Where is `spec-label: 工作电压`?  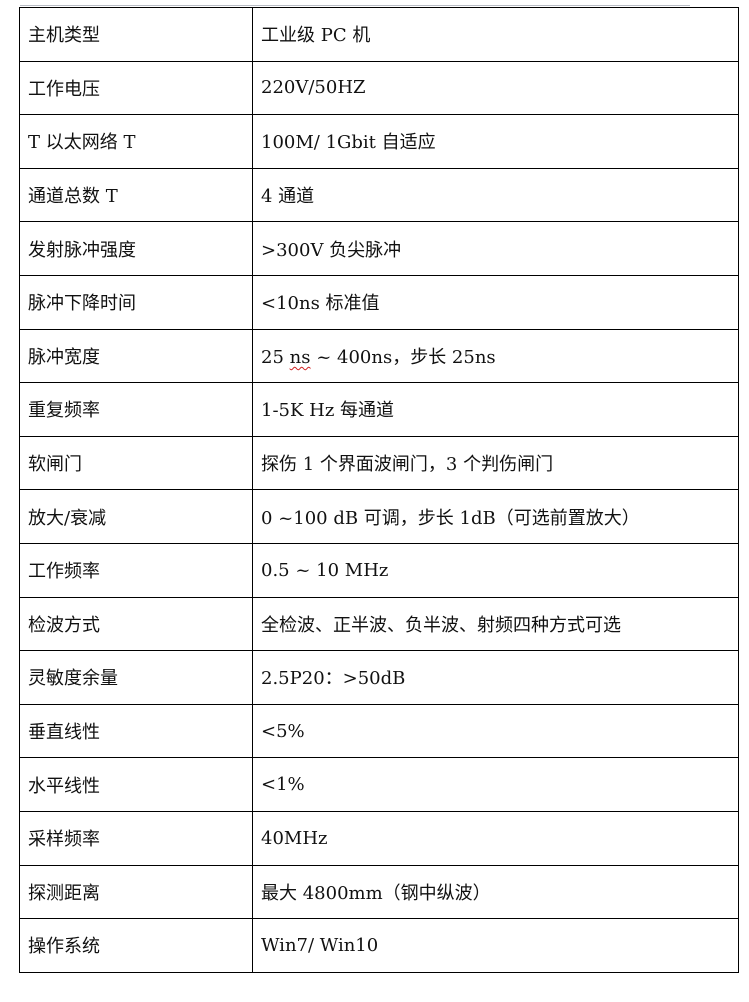
spec-label: 工作电压 is located at coordinates (136, 88).